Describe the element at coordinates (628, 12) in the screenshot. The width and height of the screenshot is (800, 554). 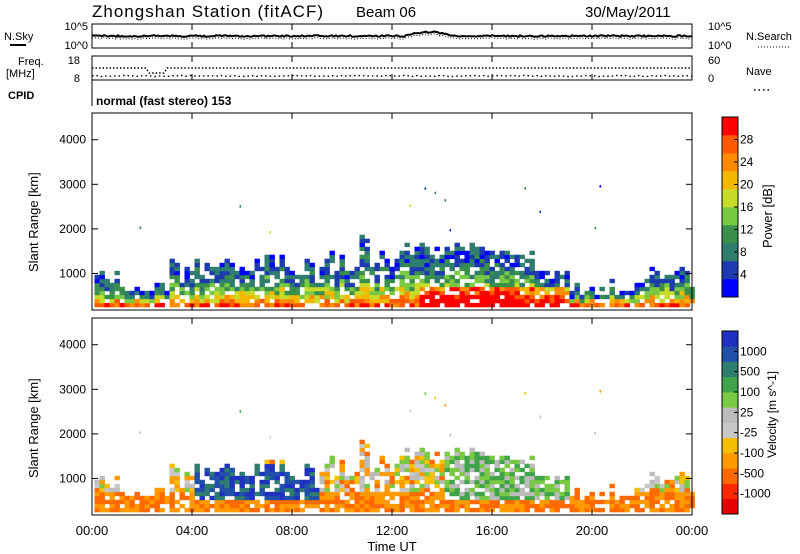
I see `date-label: 30/May/2011` at that location.